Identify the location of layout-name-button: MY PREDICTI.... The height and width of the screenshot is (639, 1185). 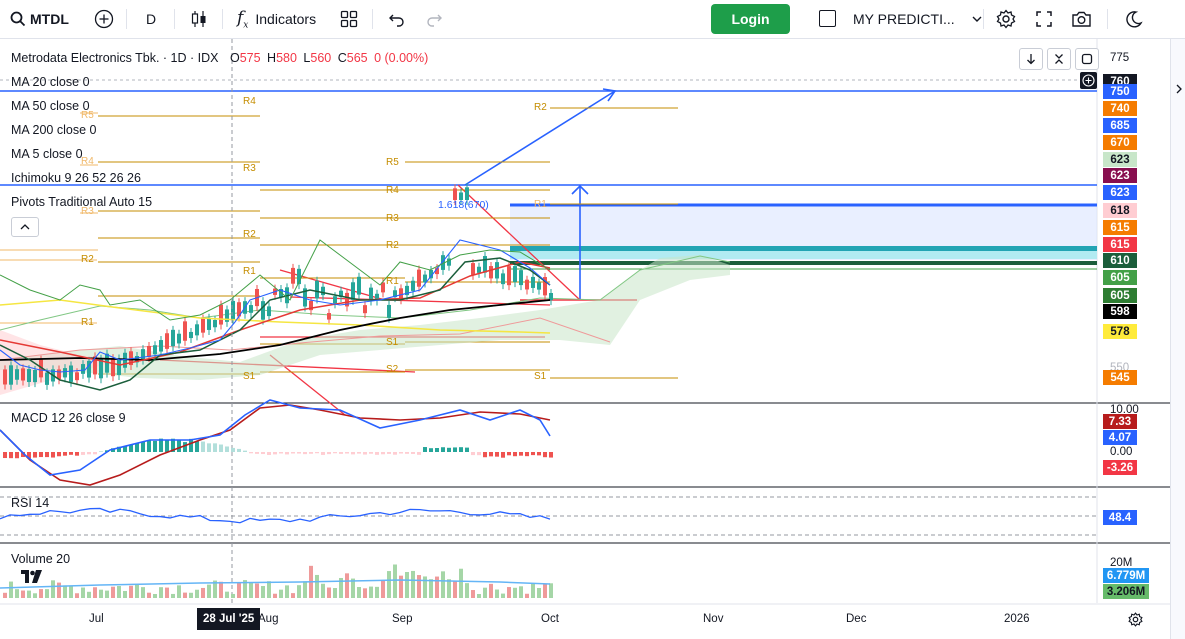
(918, 19).